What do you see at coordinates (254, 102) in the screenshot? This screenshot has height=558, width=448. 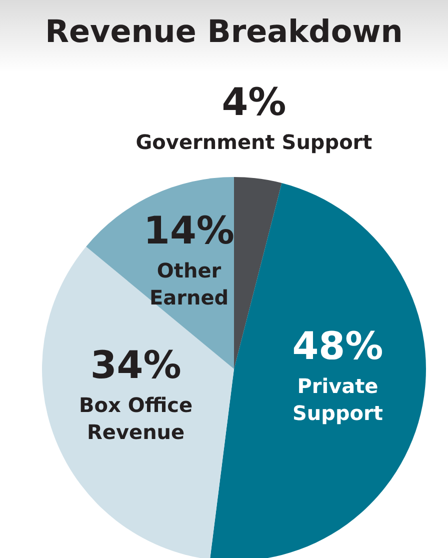 I see `data-label: 4%` at bounding box center [254, 102].